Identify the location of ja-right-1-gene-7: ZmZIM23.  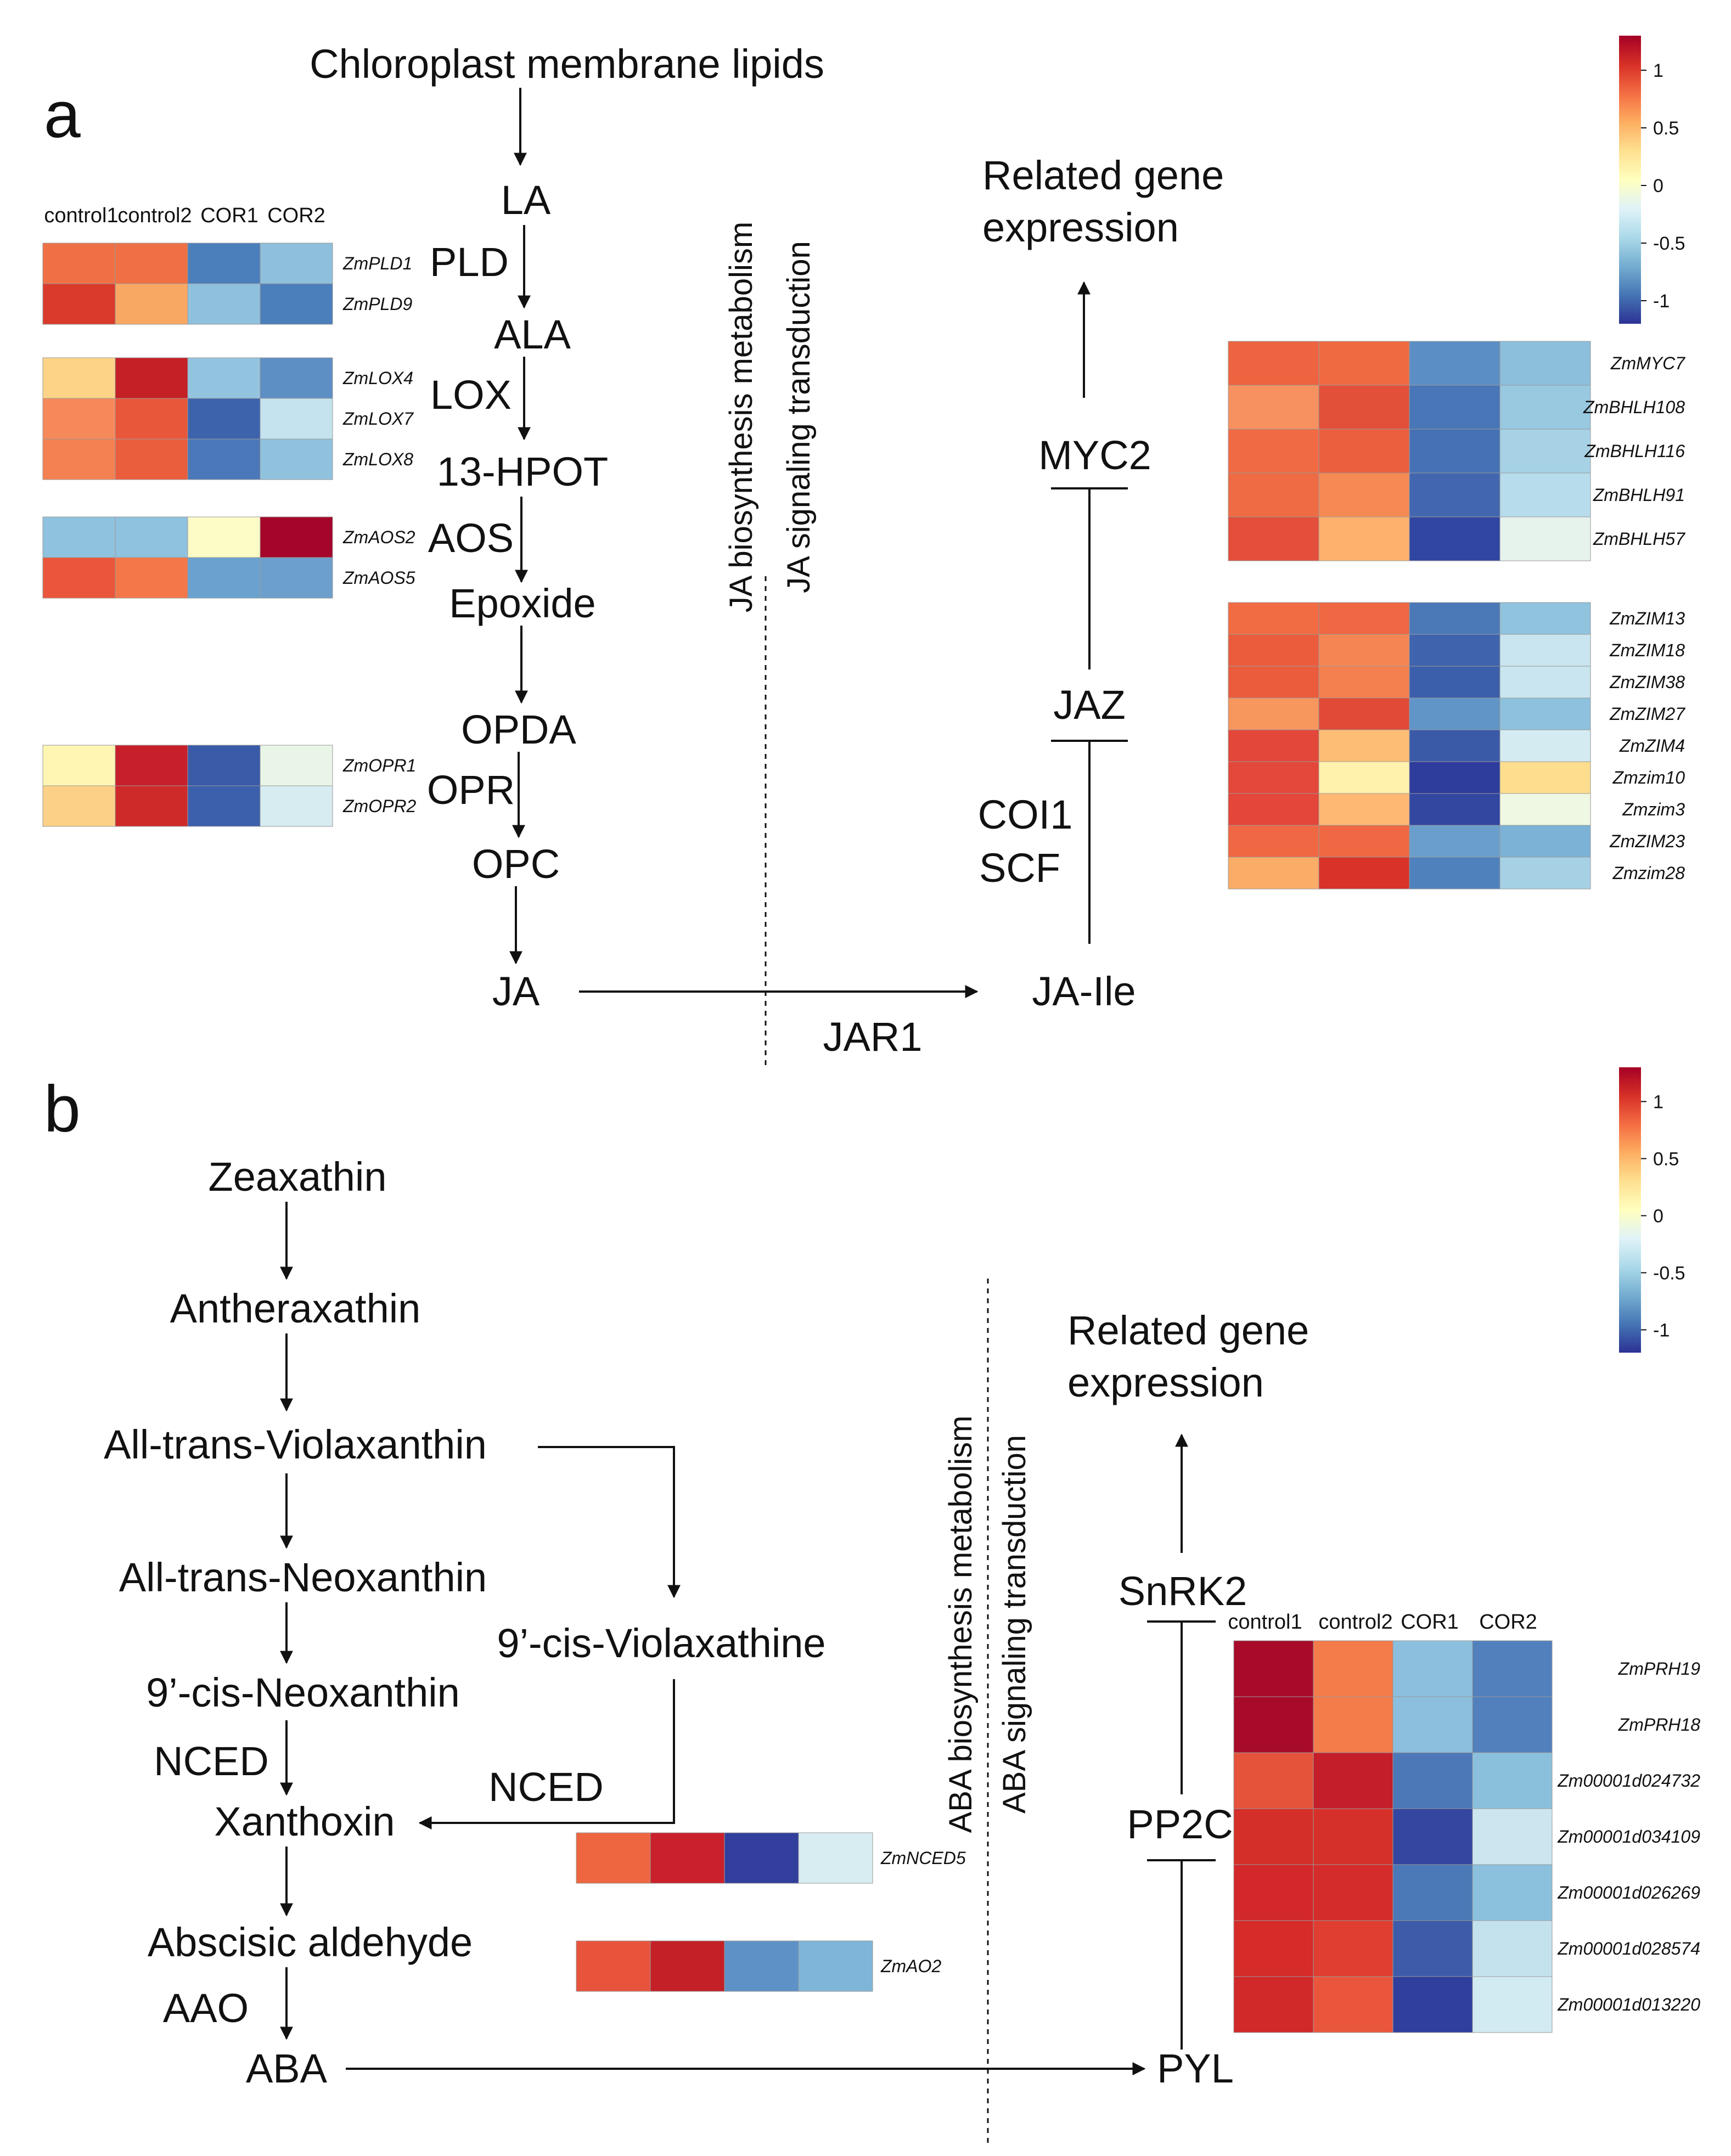
(1647, 841).